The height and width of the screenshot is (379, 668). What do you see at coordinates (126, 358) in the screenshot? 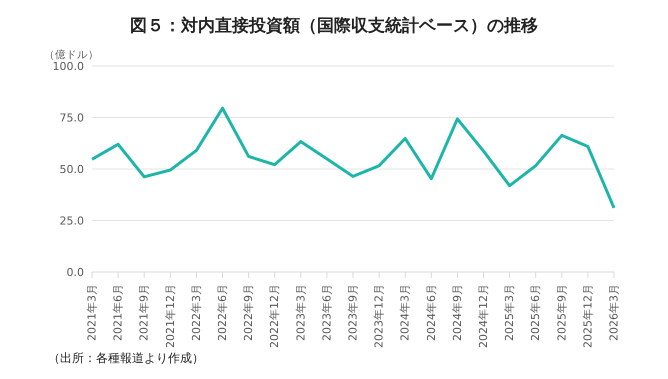
I see `text: （出所：各種報道より作成）` at bounding box center [126, 358].